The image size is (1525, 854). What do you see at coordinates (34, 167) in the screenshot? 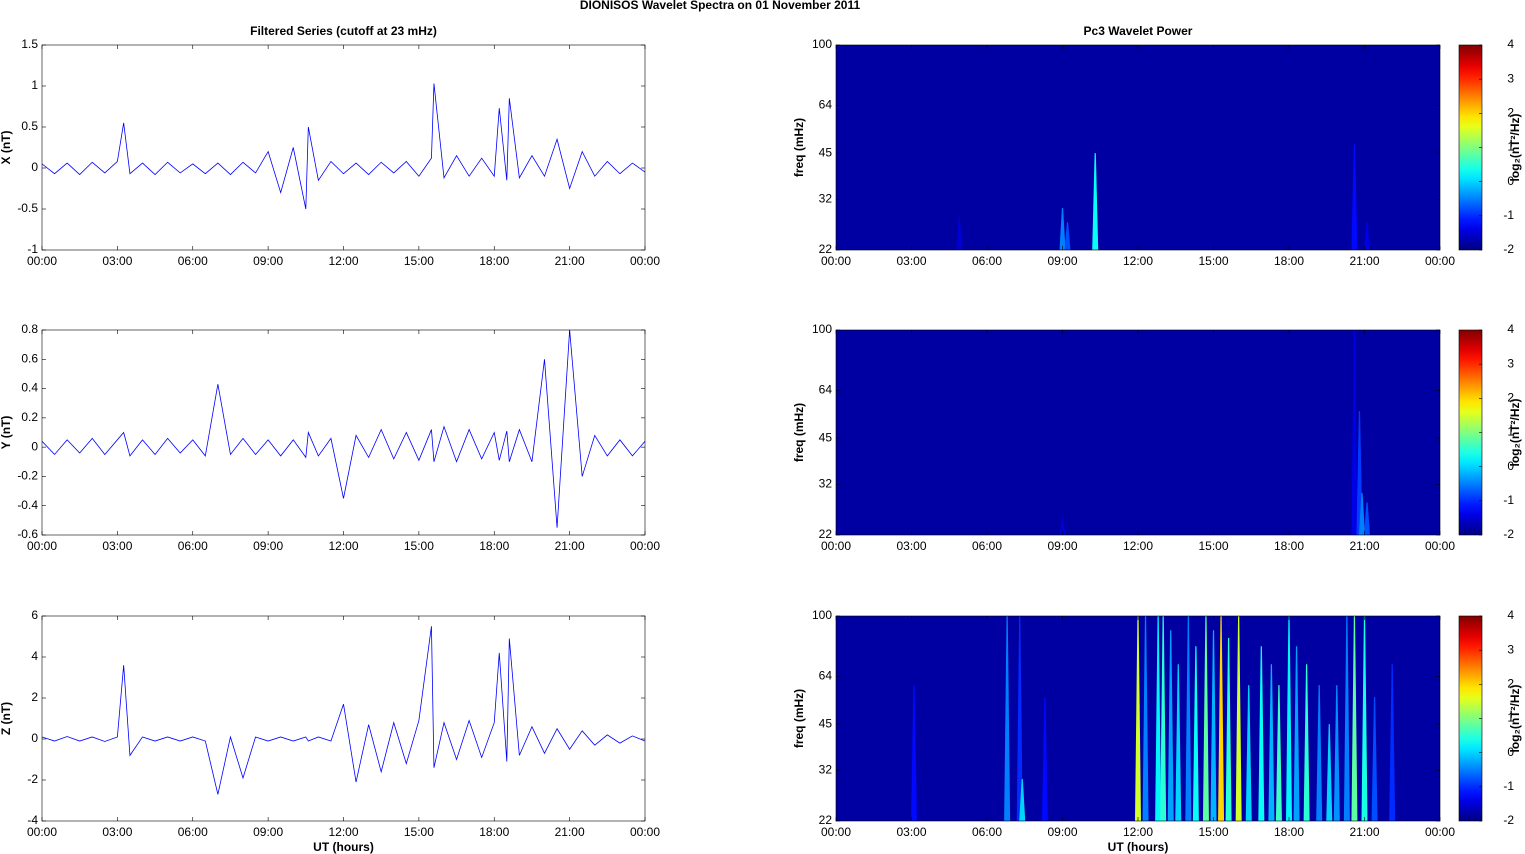
I see `y-tick-label: 0` at bounding box center [34, 167].